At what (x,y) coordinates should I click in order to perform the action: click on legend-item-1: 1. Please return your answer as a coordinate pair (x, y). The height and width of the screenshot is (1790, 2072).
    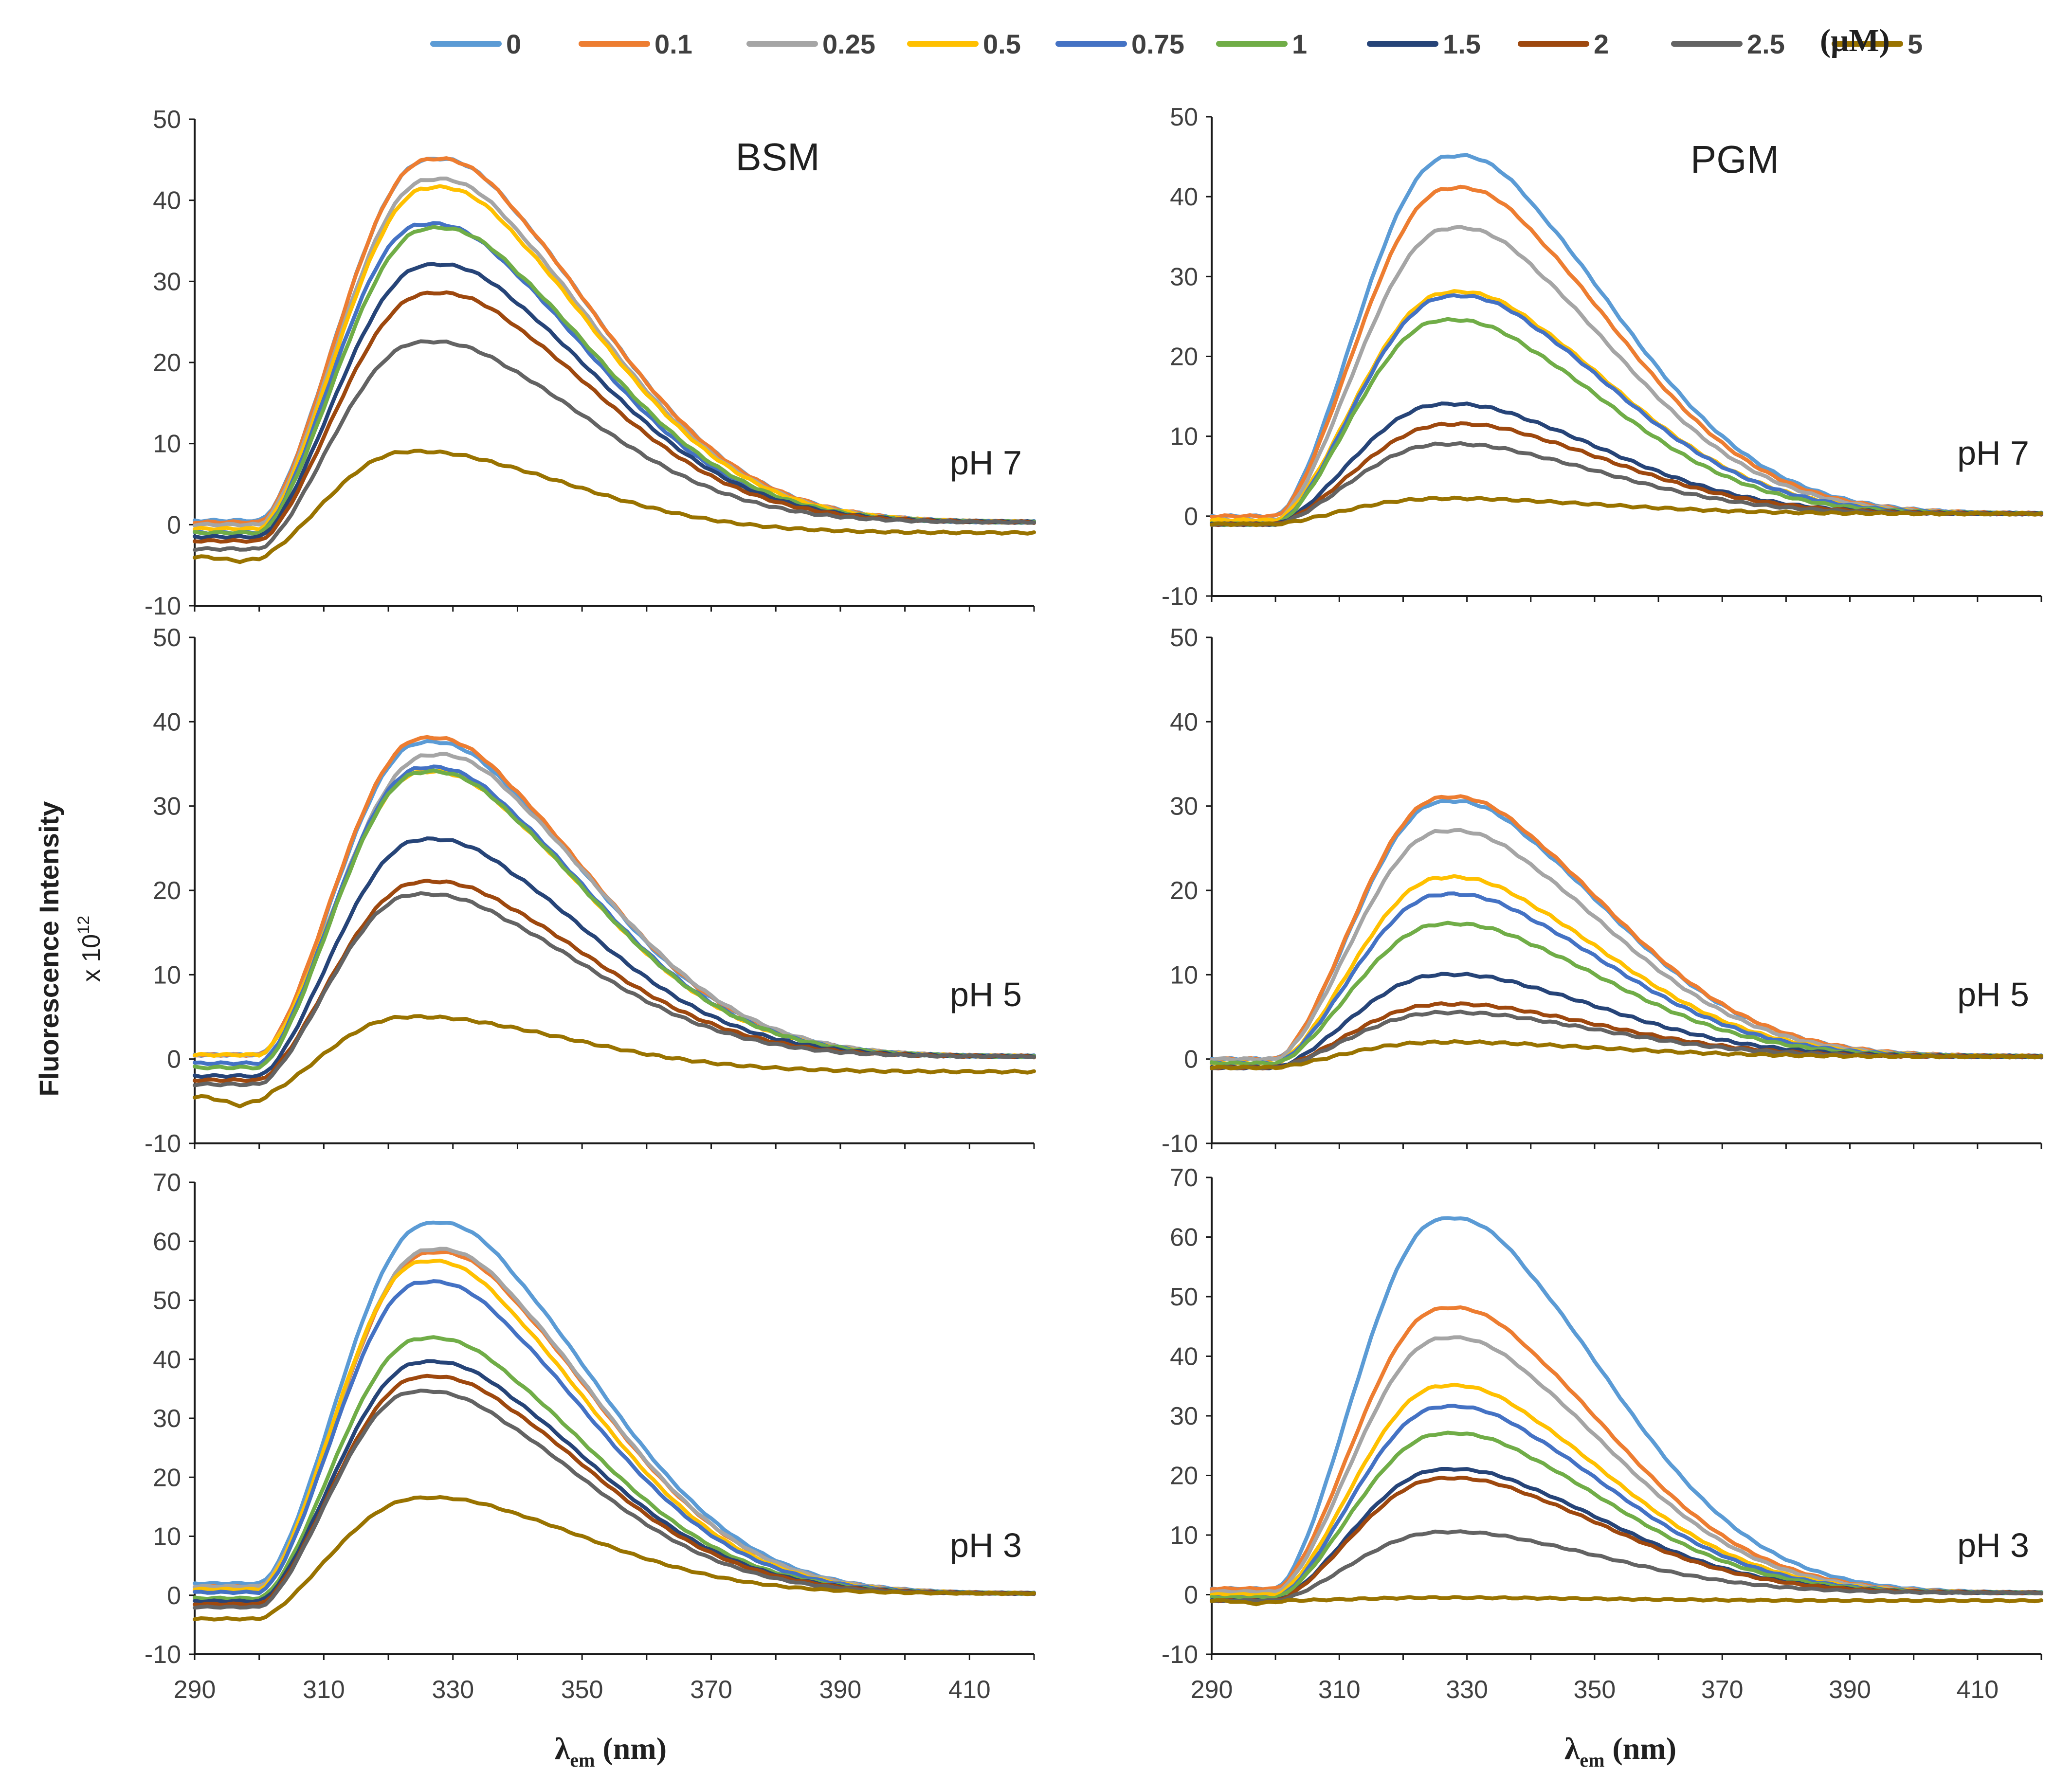
    Looking at the image, I should click on (1261, 44).